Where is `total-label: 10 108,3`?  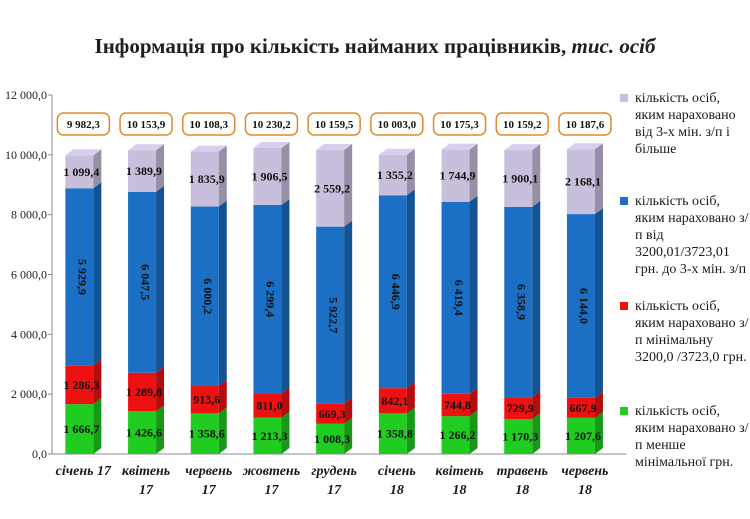
total-label: 10 108,3 is located at coordinates (209, 125).